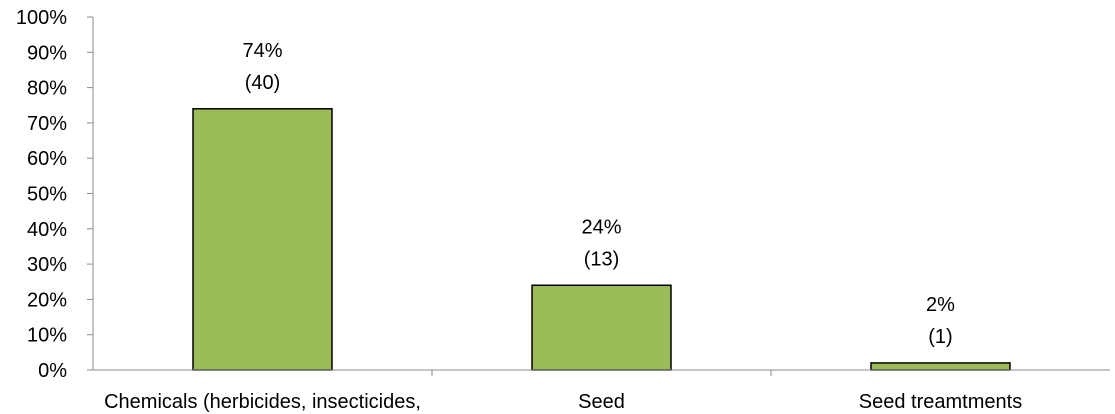  What do you see at coordinates (47, 336) in the screenshot?
I see `y-tick-label: 10%` at bounding box center [47, 336].